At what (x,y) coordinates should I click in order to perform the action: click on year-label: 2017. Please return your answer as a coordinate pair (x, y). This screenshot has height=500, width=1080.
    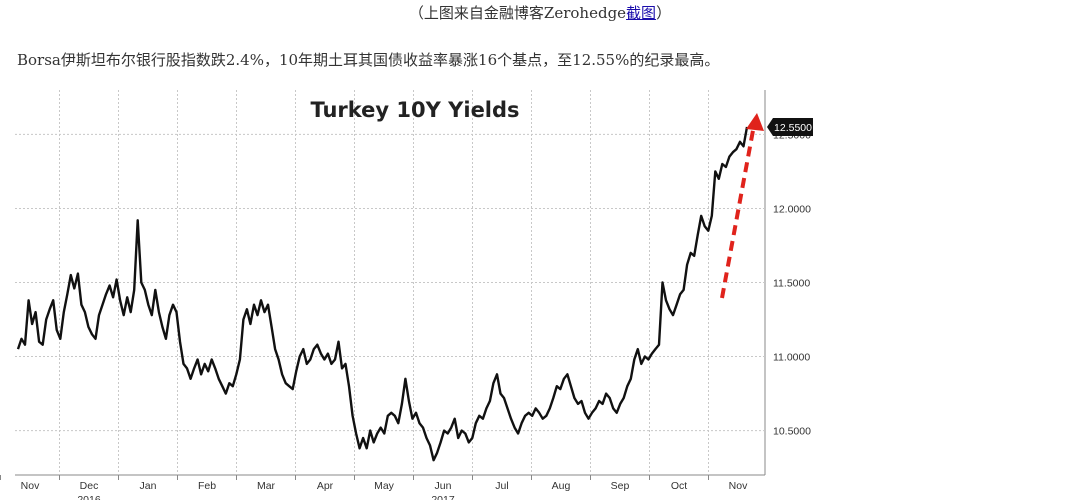
    Looking at the image, I should click on (443, 497).